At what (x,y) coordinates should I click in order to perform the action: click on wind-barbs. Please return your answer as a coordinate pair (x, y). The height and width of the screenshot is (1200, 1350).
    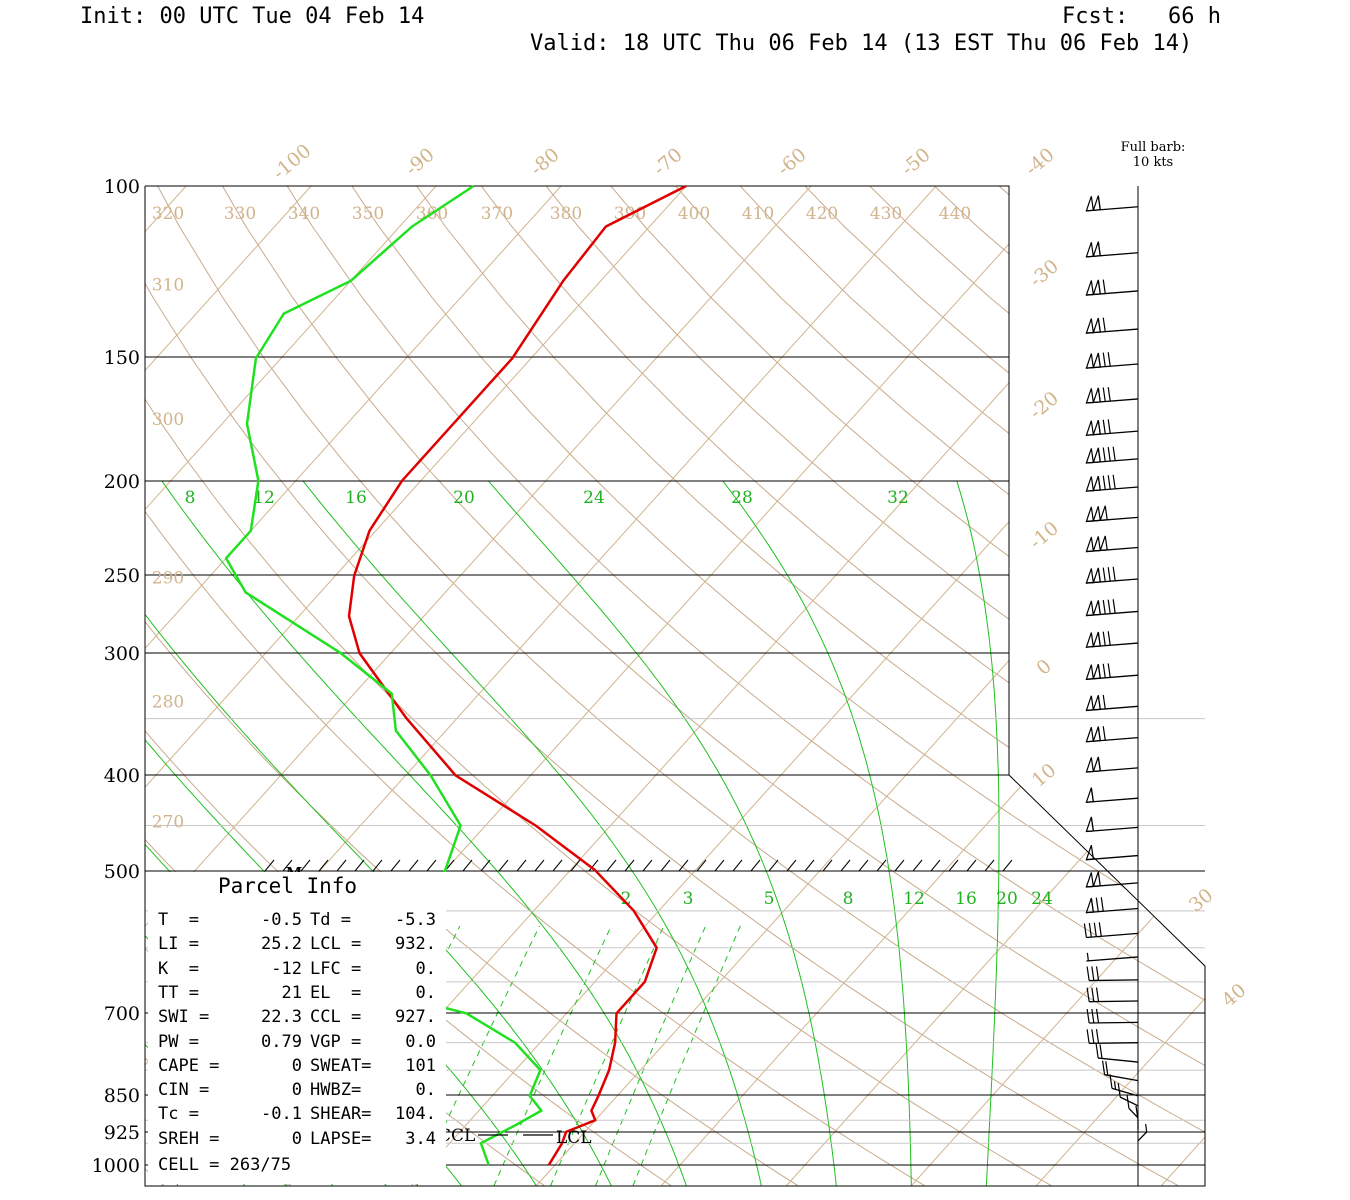
    Looking at the image, I should click on (1115, 668).